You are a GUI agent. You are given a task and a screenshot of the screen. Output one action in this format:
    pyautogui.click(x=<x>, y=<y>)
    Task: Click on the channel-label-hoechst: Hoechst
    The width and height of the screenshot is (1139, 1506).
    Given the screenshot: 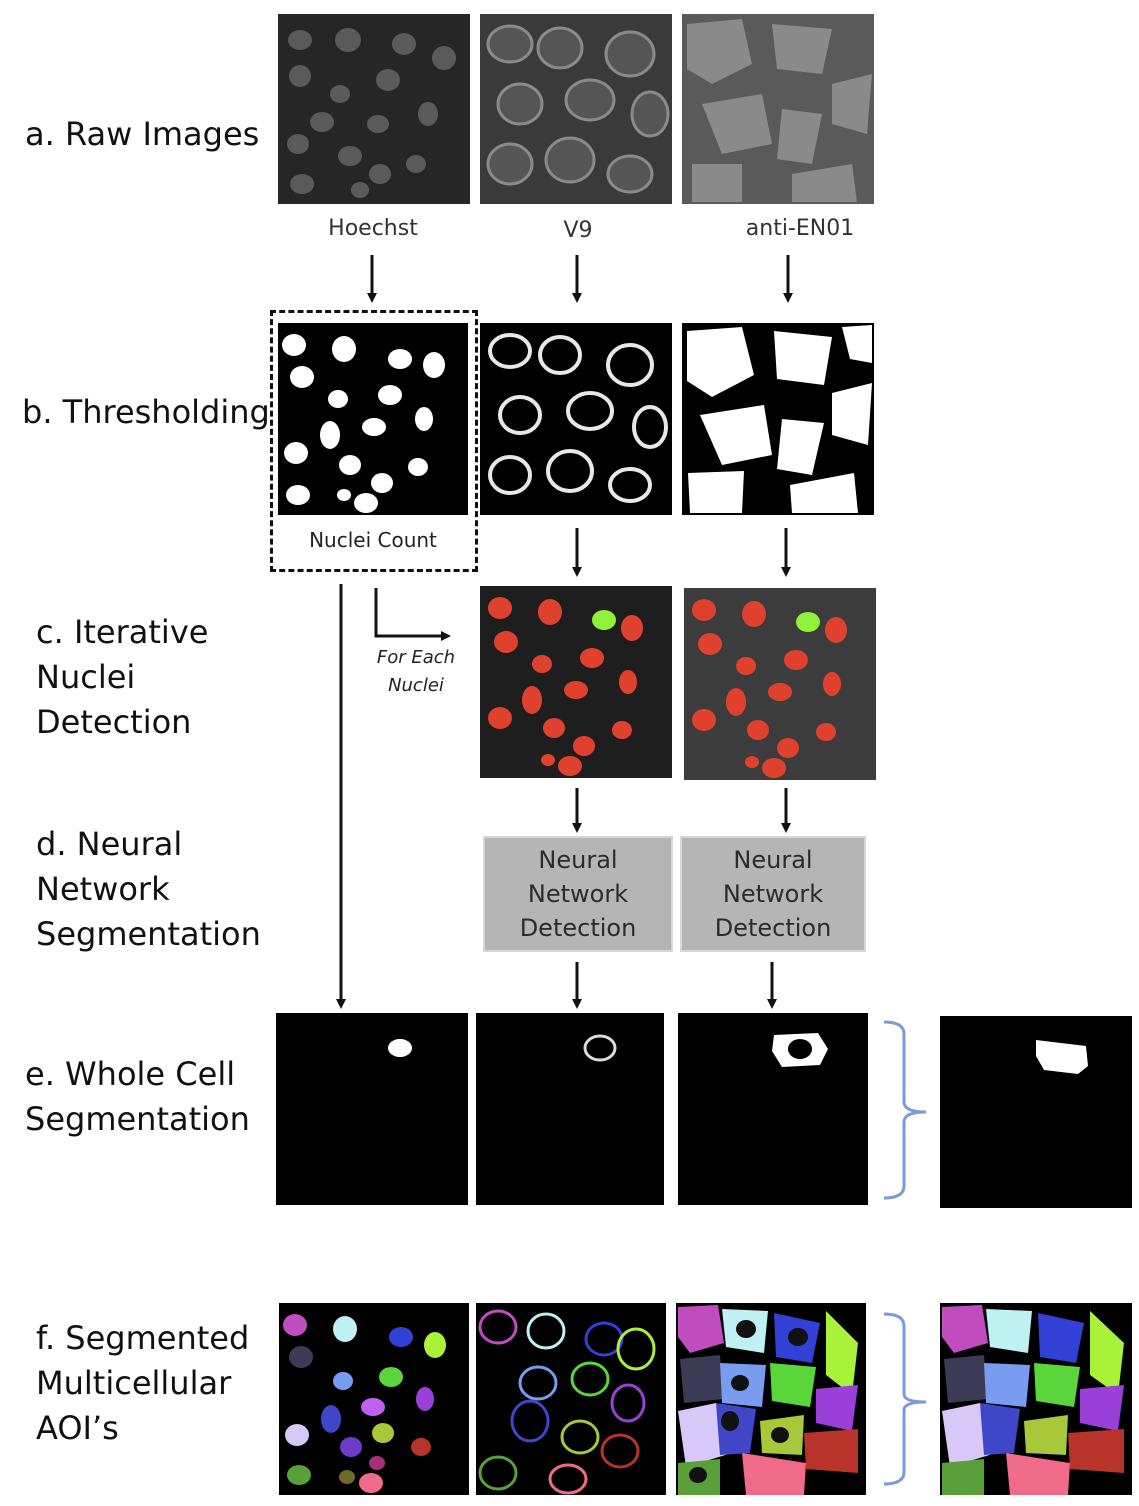 What is the action you would take?
    pyautogui.click(x=373, y=228)
    